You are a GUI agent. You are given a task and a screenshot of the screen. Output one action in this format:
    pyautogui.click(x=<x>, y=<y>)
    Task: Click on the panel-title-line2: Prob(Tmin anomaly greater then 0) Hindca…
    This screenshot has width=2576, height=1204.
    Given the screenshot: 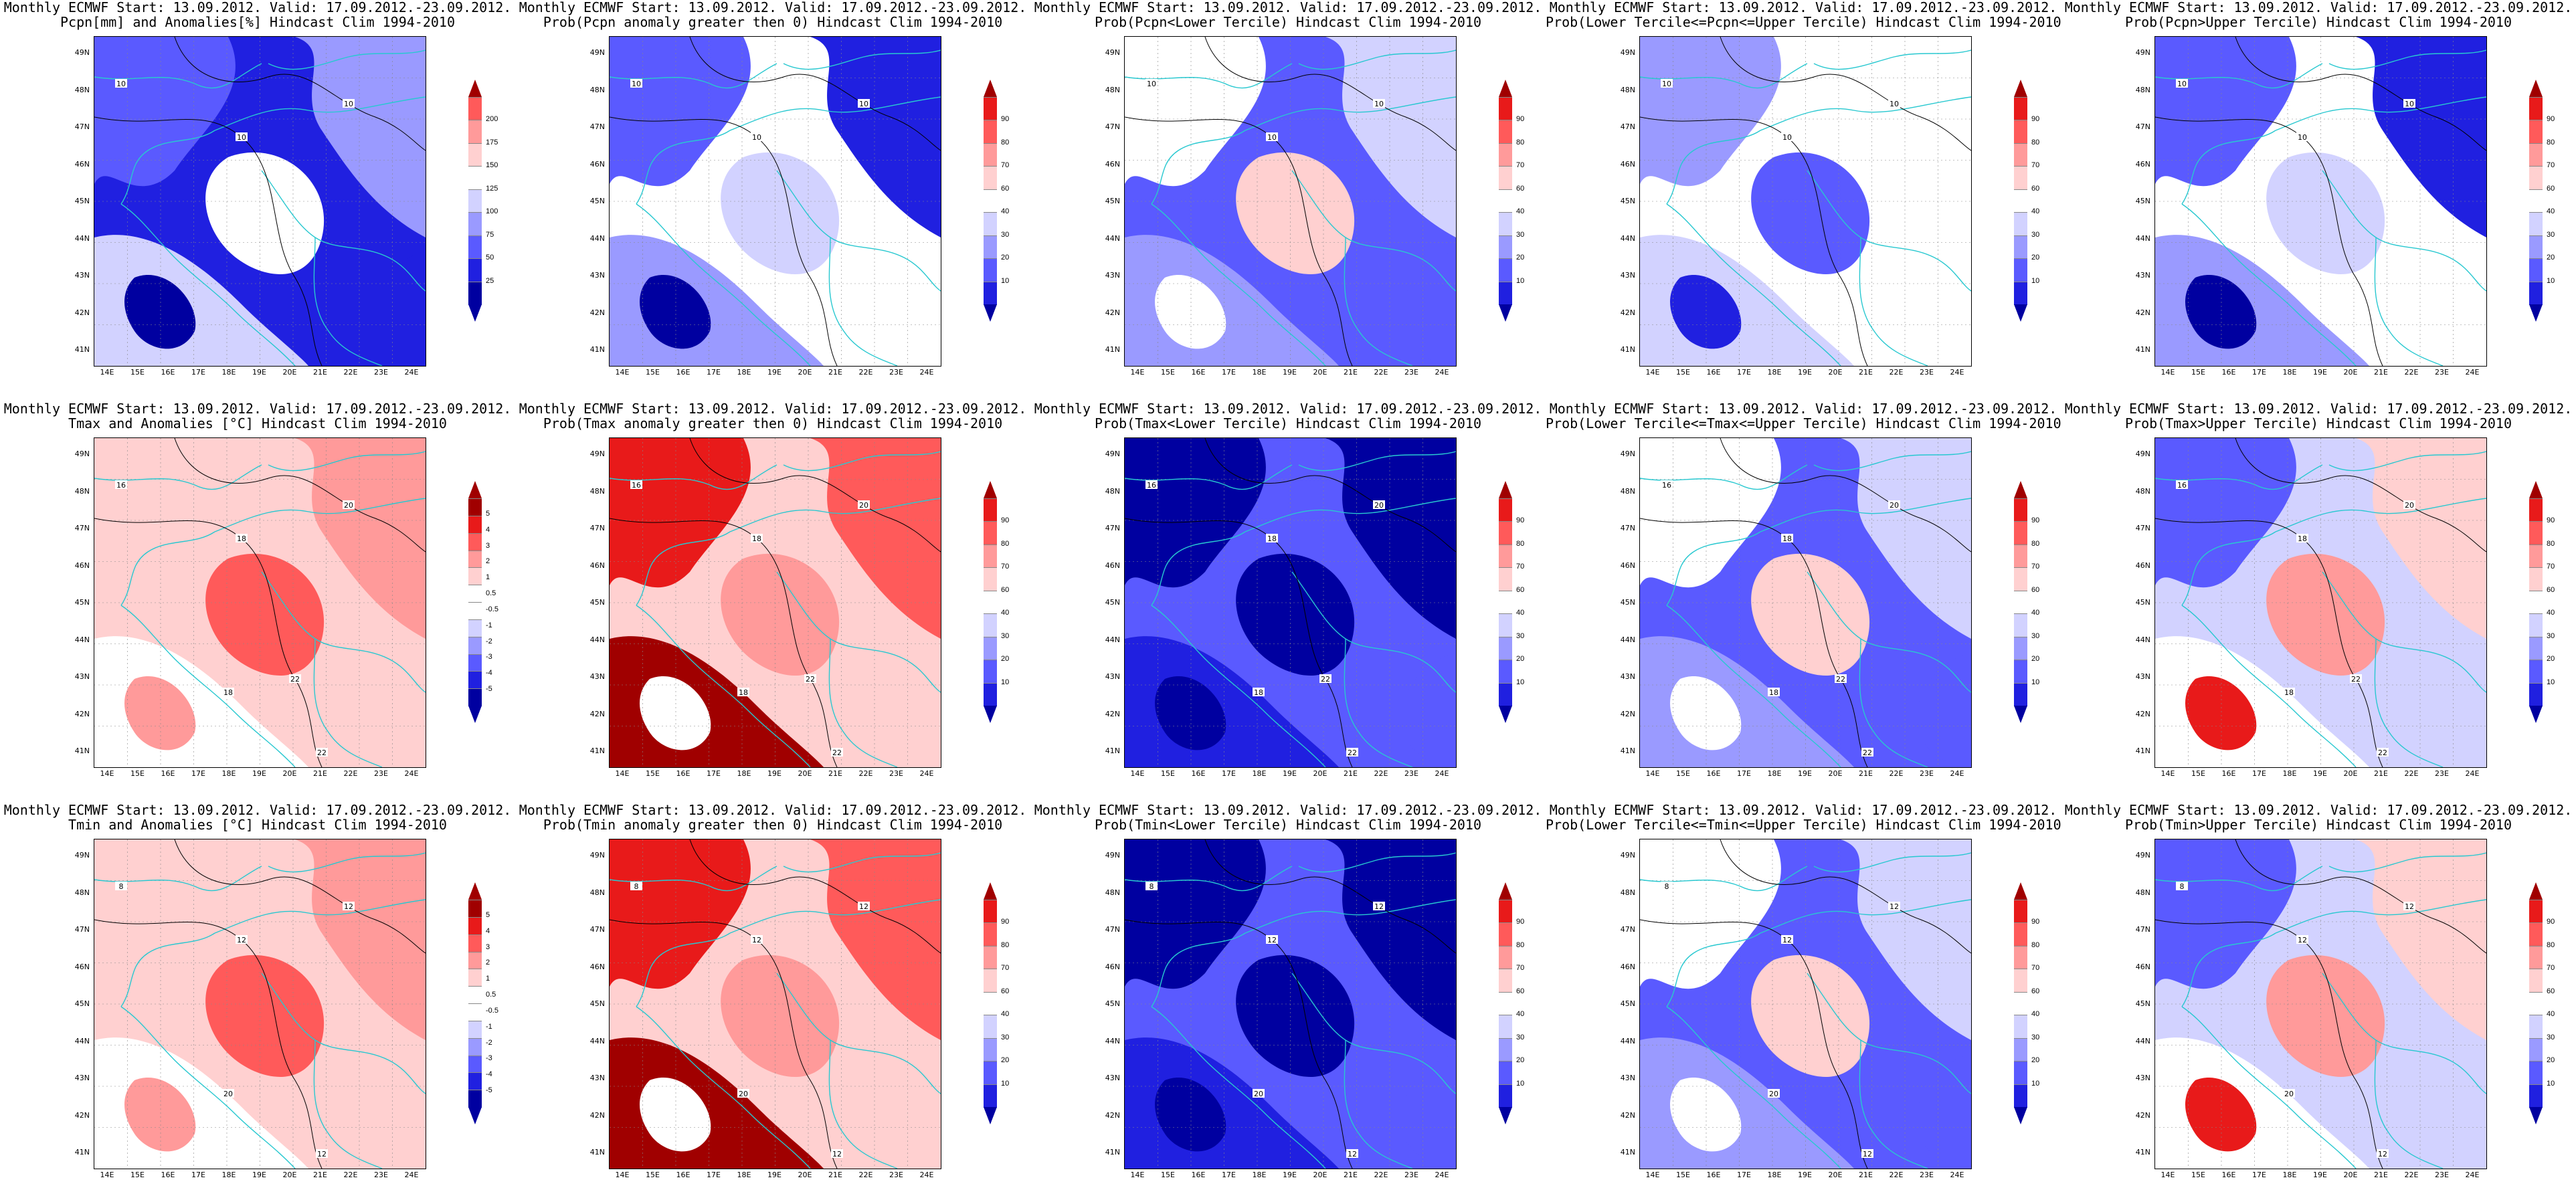 What is the action you would take?
    pyautogui.click(x=773, y=825)
    